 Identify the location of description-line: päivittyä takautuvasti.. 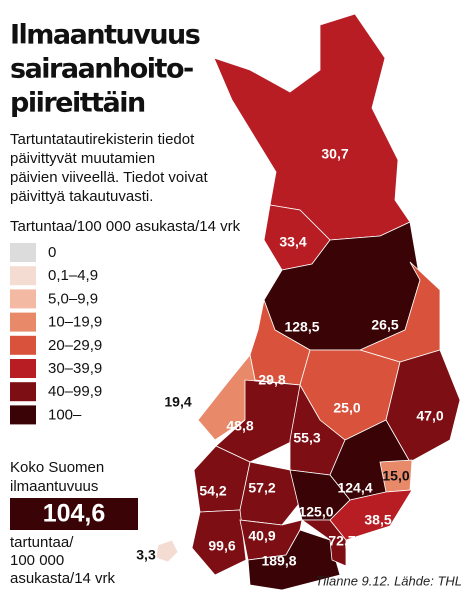
(81, 196).